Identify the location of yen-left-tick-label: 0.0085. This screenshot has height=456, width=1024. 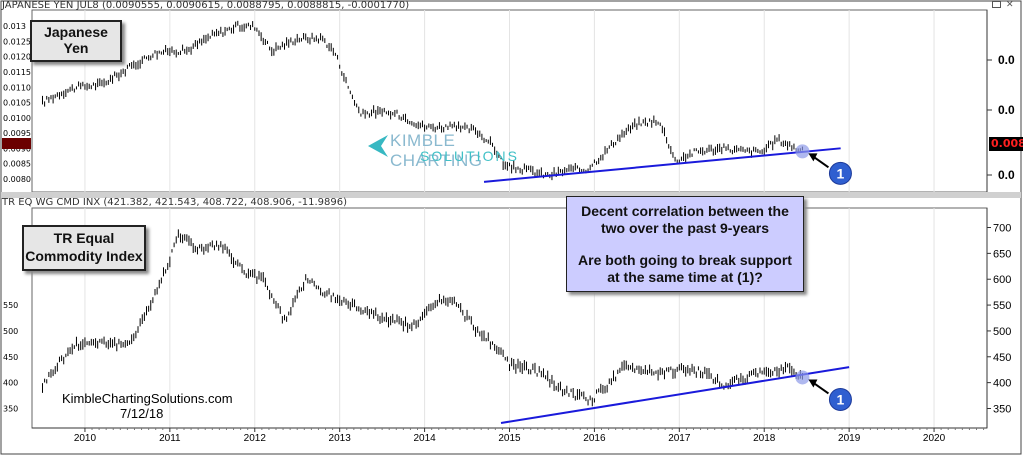
(17, 164).